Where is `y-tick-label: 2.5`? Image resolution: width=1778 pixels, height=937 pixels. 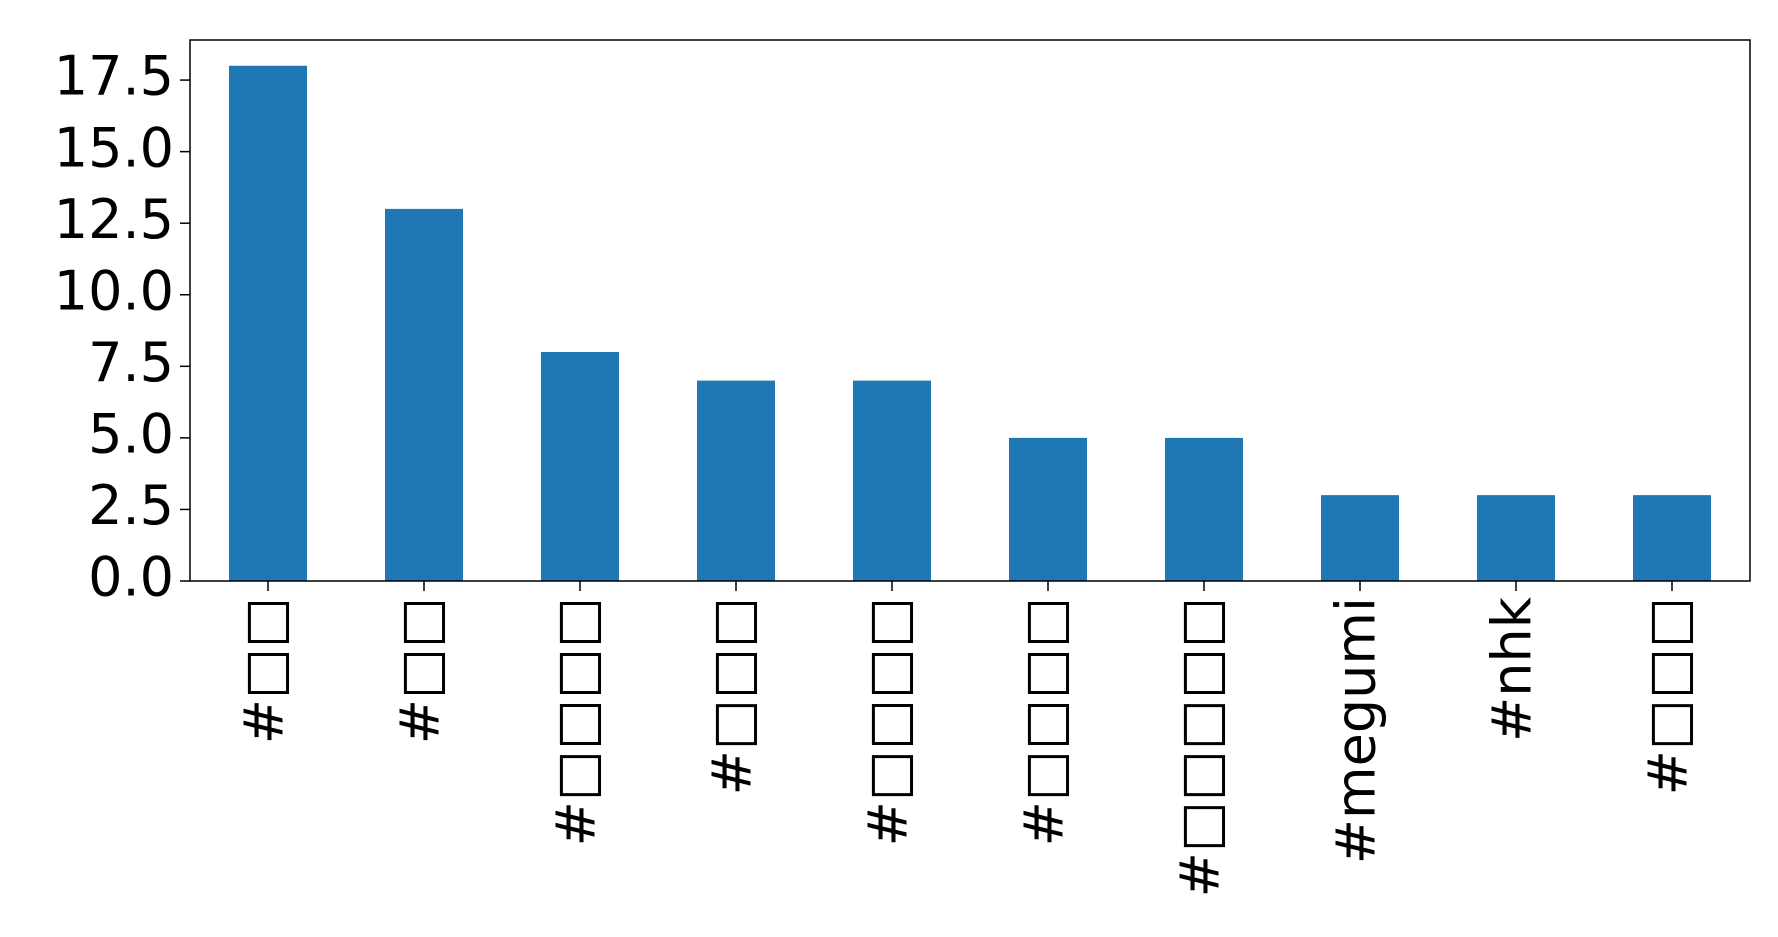
y-tick-label: 2.5 is located at coordinates (131, 505).